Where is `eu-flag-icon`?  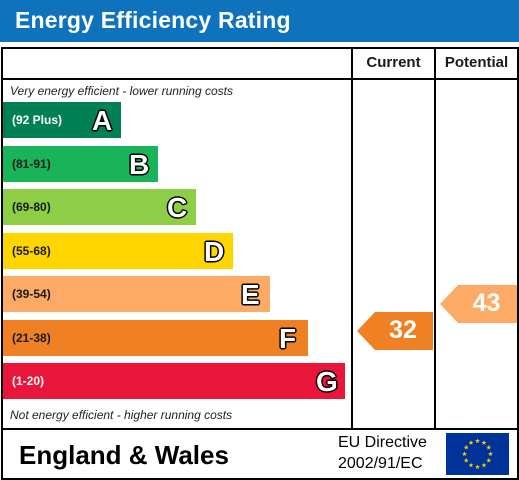
eu-flag-icon is located at coordinates (477, 454).